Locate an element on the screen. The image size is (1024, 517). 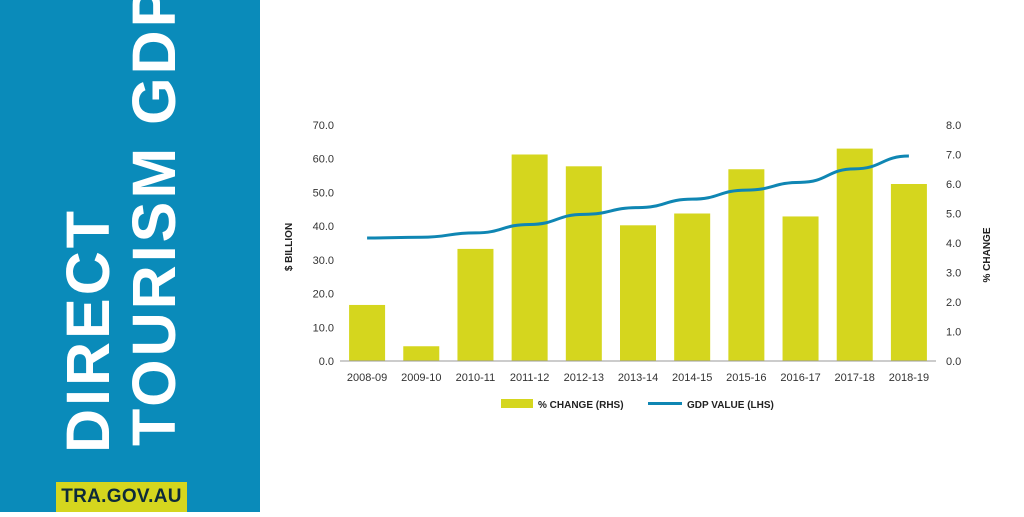
right-tick-label: 7.0 is located at coordinates (953, 156).